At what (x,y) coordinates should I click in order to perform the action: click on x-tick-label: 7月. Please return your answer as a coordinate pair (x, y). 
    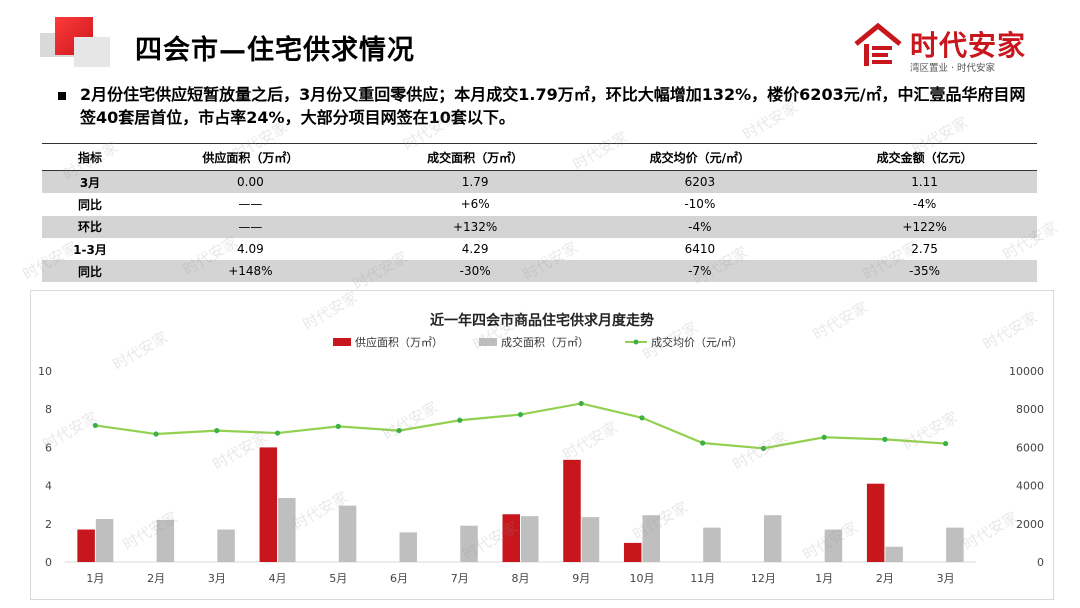
    Looking at the image, I should click on (460, 578).